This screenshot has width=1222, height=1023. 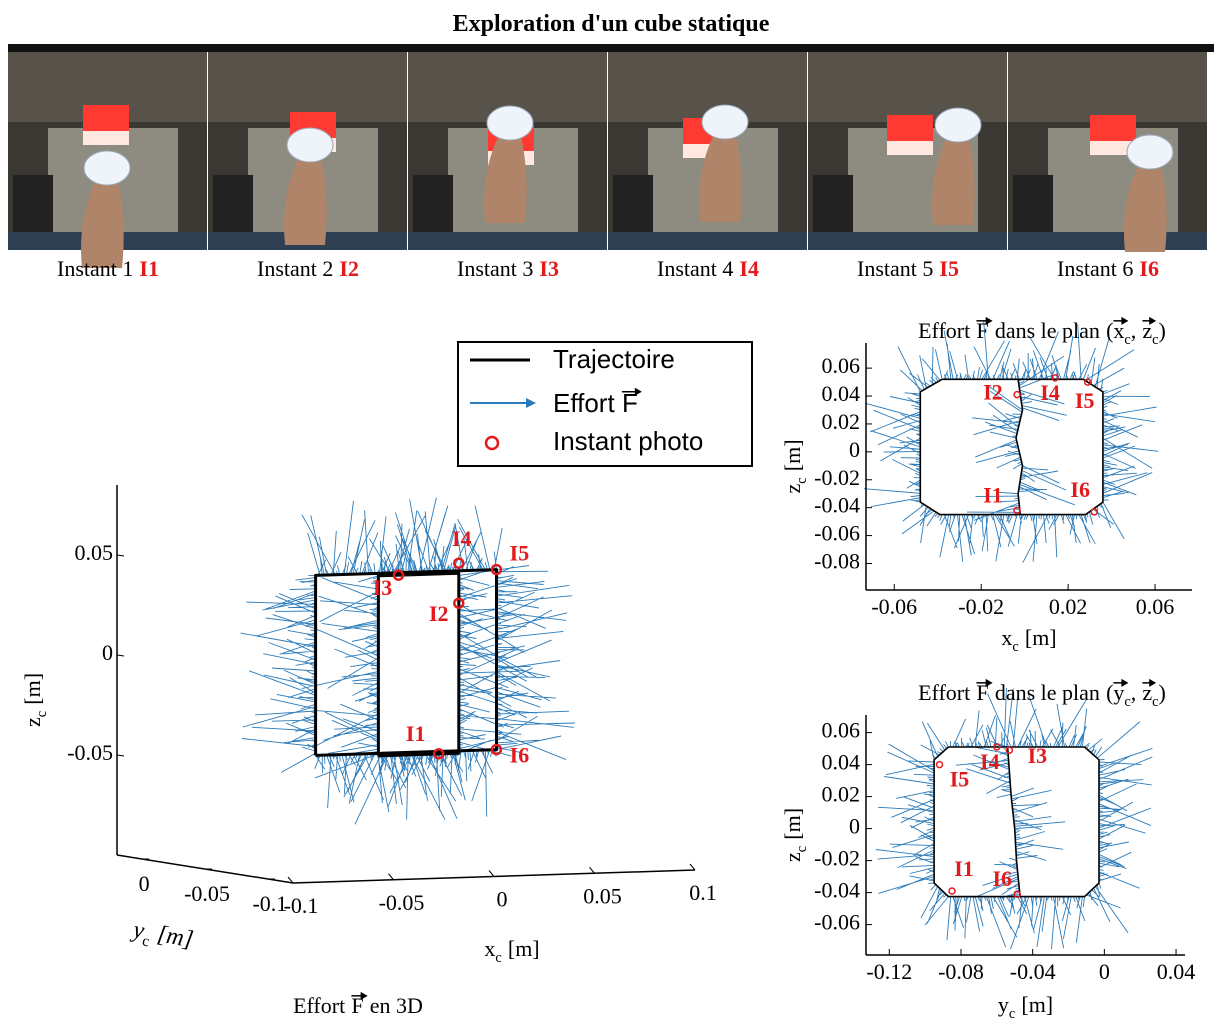 What do you see at coordinates (107, 652) in the screenshot?
I see `z-tick-label: 0` at bounding box center [107, 652].